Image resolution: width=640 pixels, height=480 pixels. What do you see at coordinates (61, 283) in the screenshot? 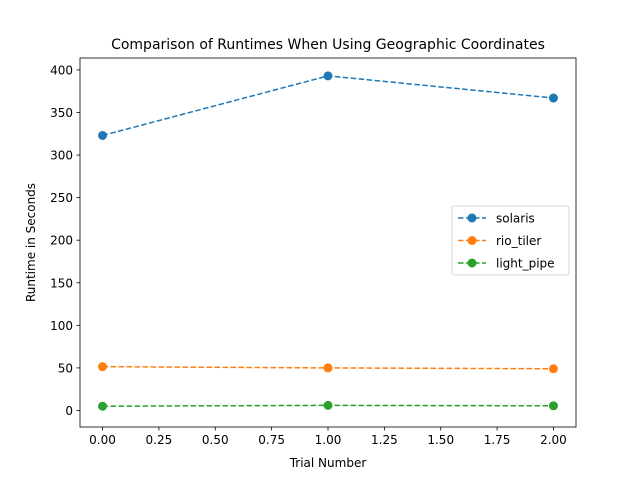
I see `y-tick-label: 150` at bounding box center [61, 283].